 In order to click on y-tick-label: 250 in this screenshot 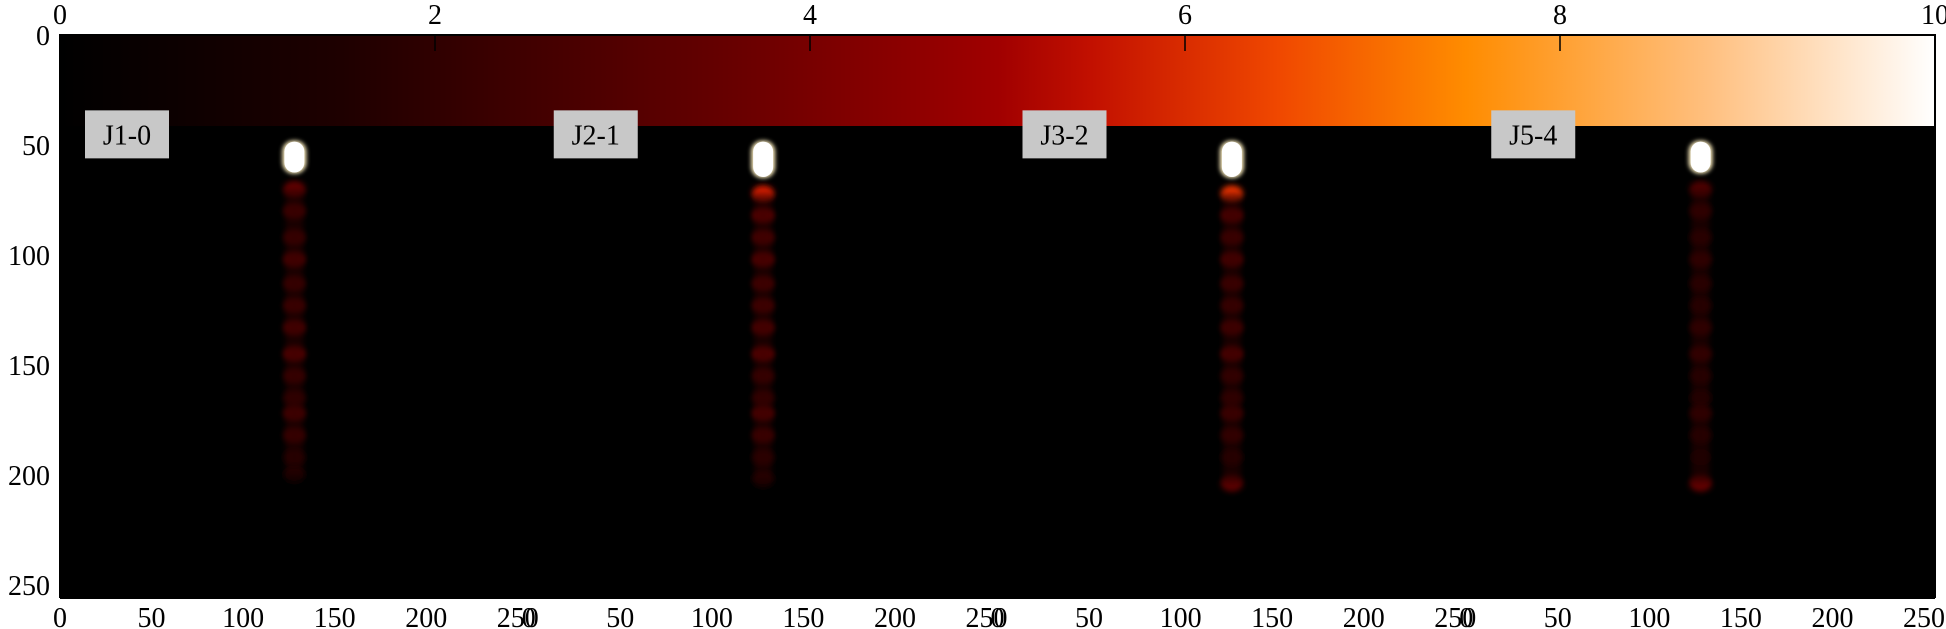, I will do `click(29, 586)`.